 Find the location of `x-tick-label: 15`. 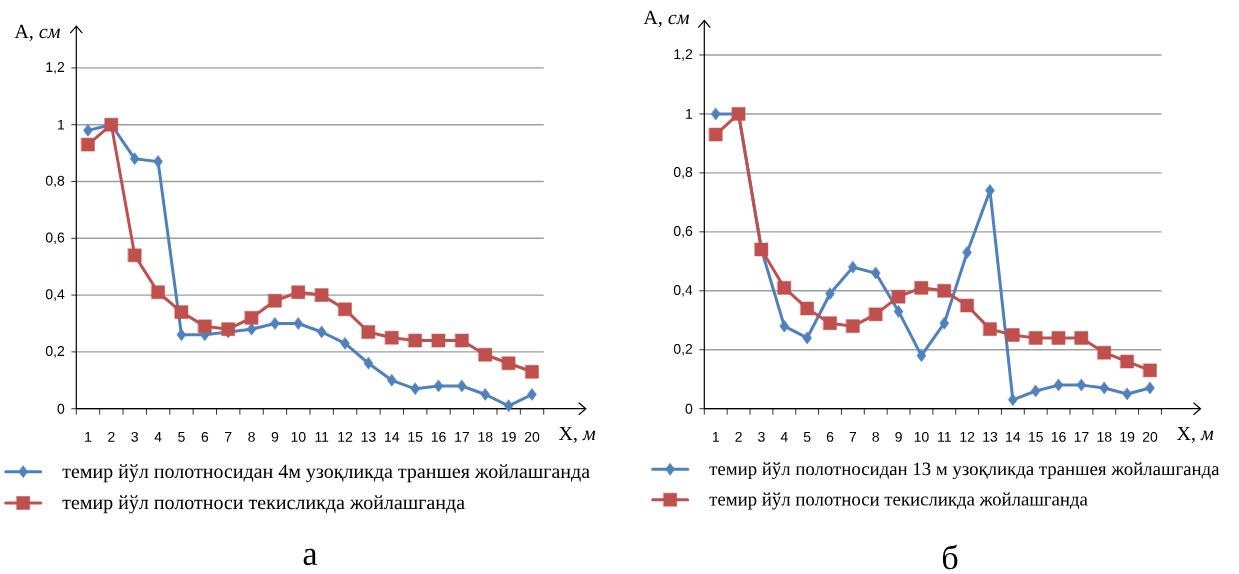

x-tick-label: 15 is located at coordinates (415, 437).